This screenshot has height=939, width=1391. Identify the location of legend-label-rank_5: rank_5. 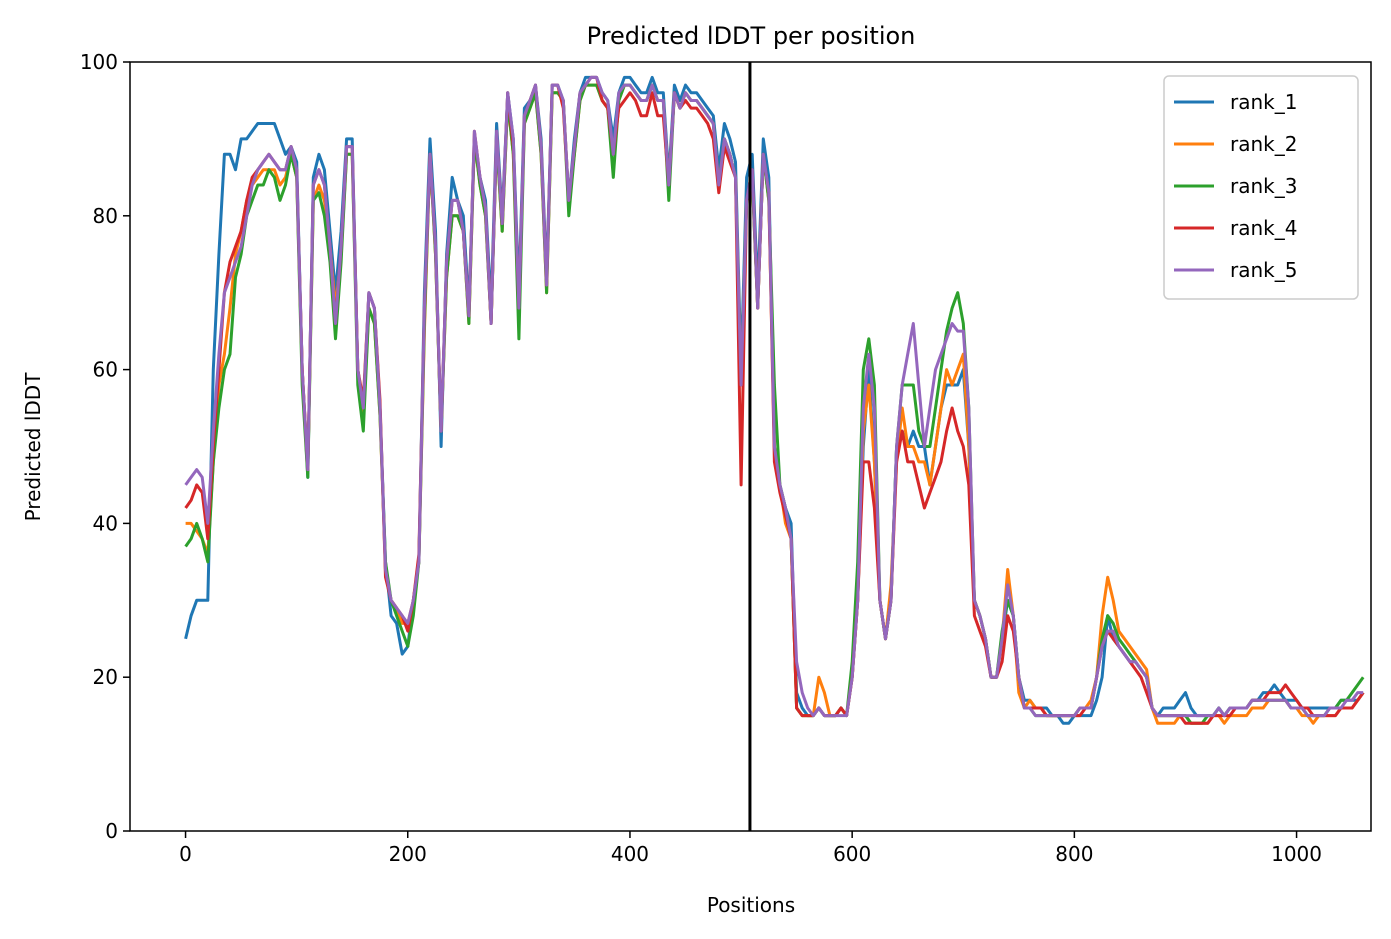
(1263, 270).